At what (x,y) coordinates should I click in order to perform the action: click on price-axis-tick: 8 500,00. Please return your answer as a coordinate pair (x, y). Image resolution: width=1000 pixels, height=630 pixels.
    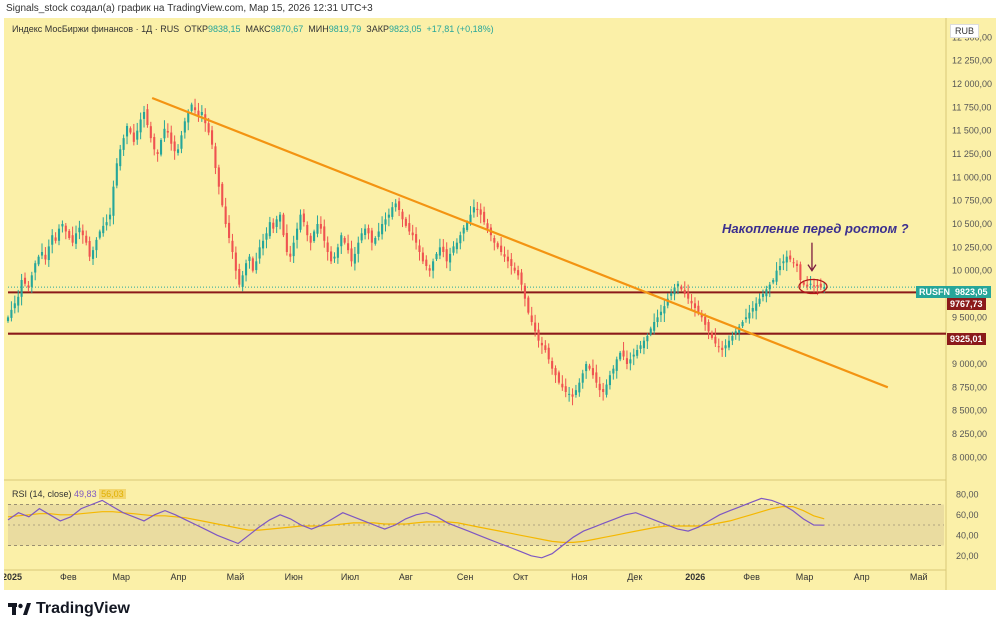
    Looking at the image, I should click on (969, 411).